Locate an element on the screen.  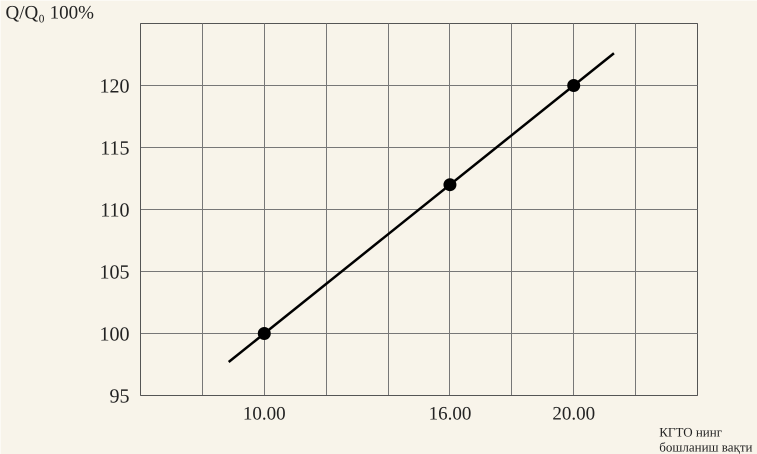
y-tick-label: 115 is located at coordinates (115, 149).